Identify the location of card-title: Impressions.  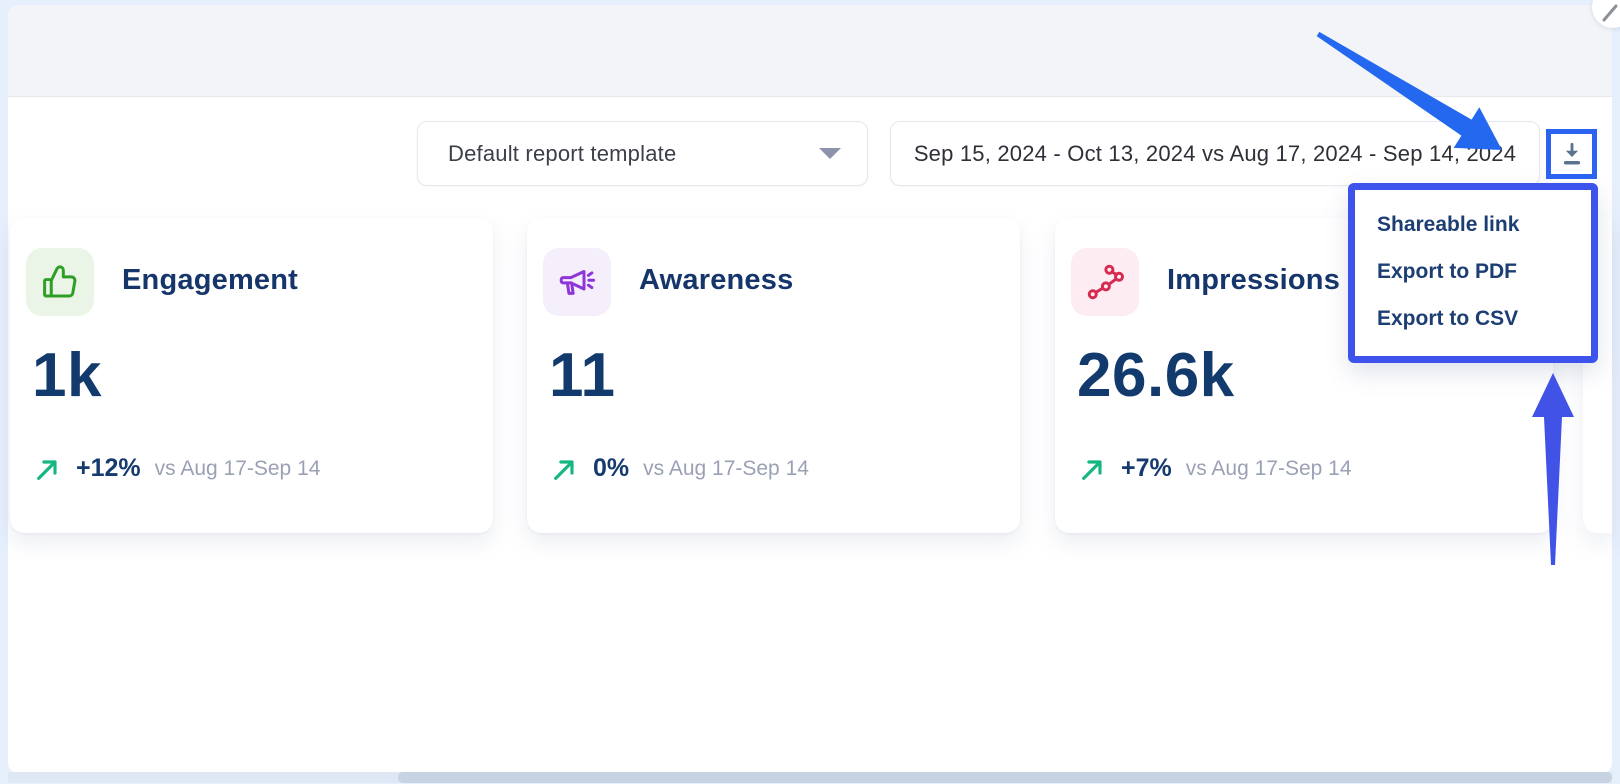
(1254, 280).